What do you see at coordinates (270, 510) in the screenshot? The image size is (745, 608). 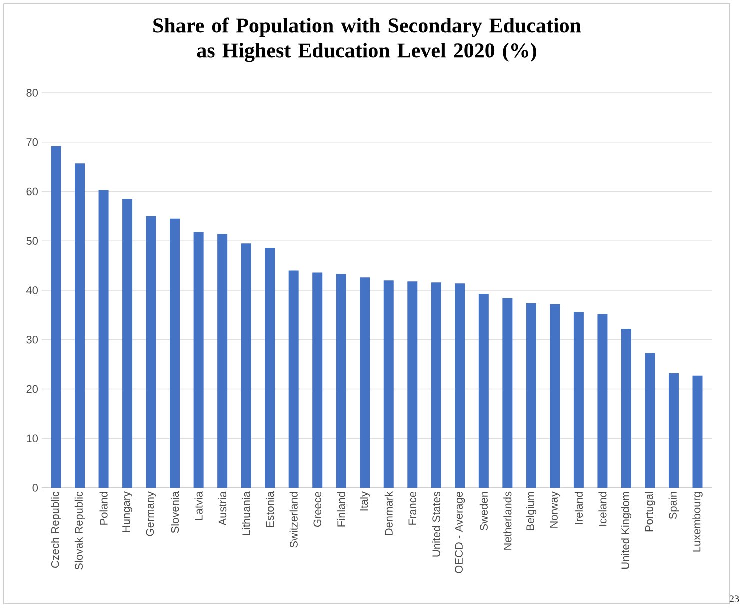 I see `x-tick-label: Estonia` at bounding box center [270, 510].